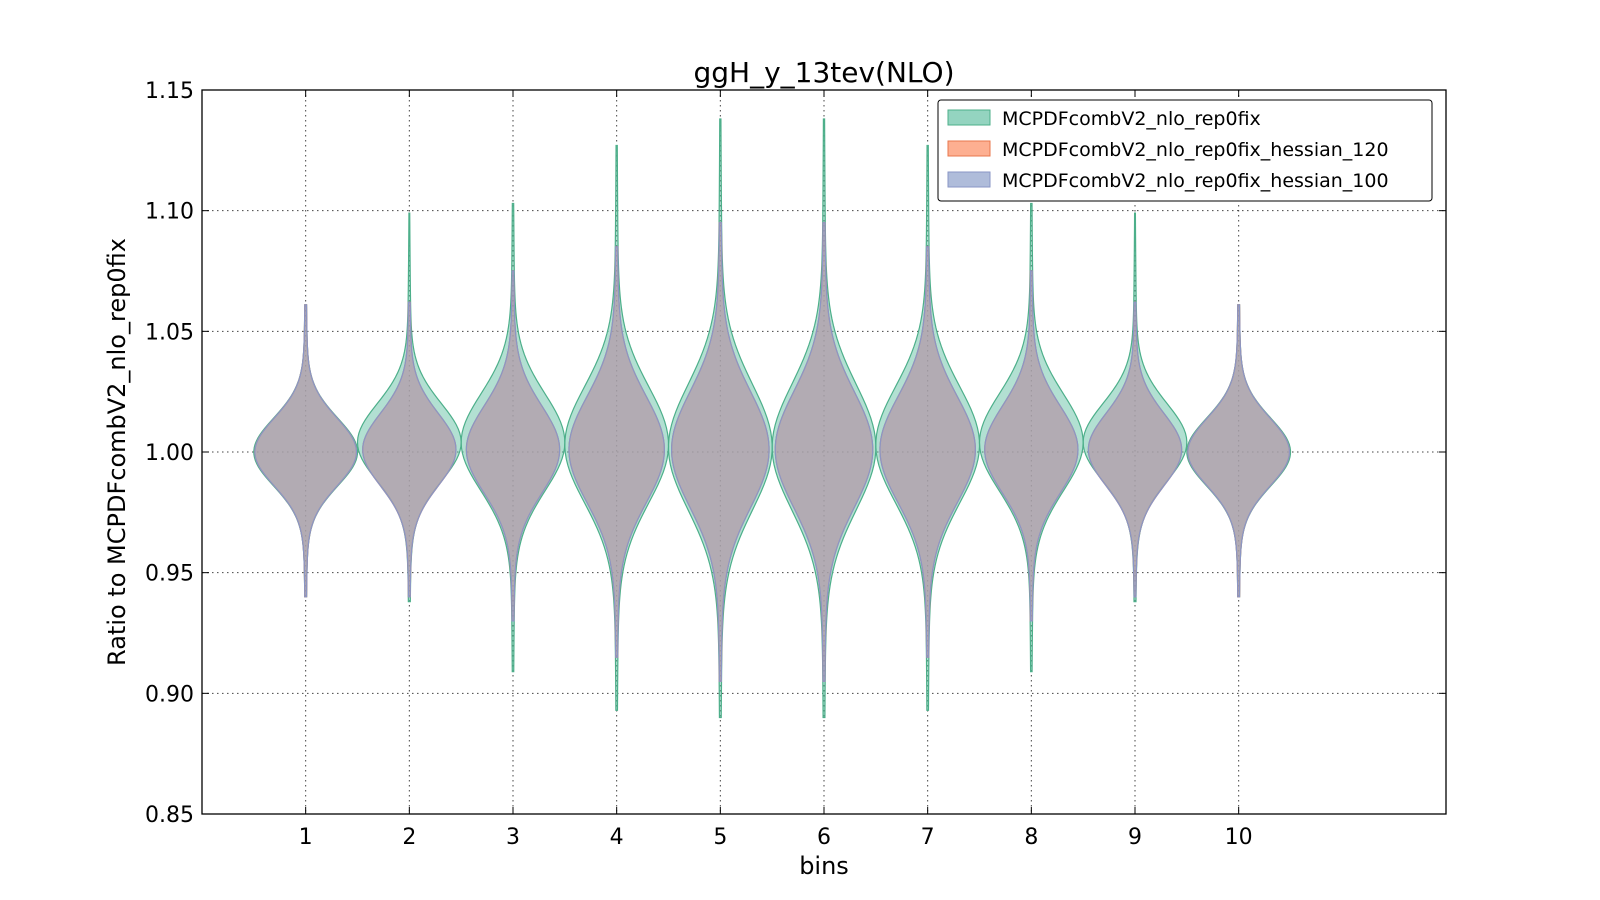 This screenshot has width=1600, height=900. Describe the element at coordinates (306, 837) in the screenshot. I see `x-tick-label: 1` at that location.